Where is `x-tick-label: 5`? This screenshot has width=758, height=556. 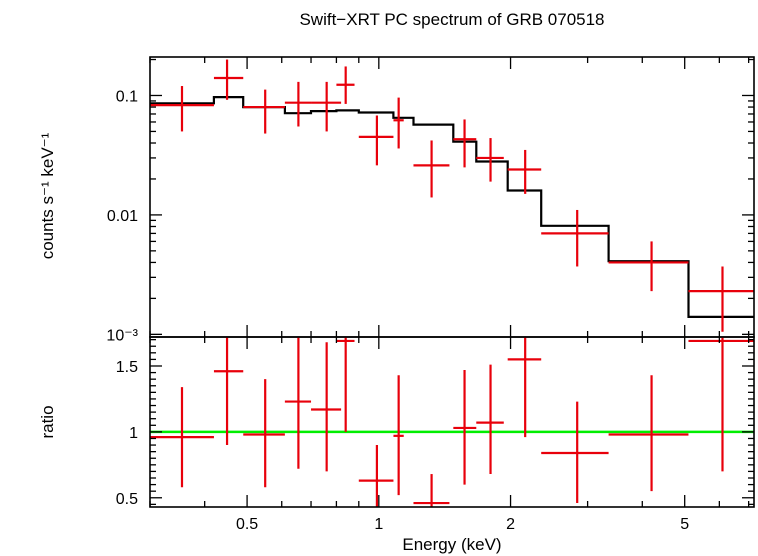
x-tick-label: 5 is located at coordinates (684, 524).